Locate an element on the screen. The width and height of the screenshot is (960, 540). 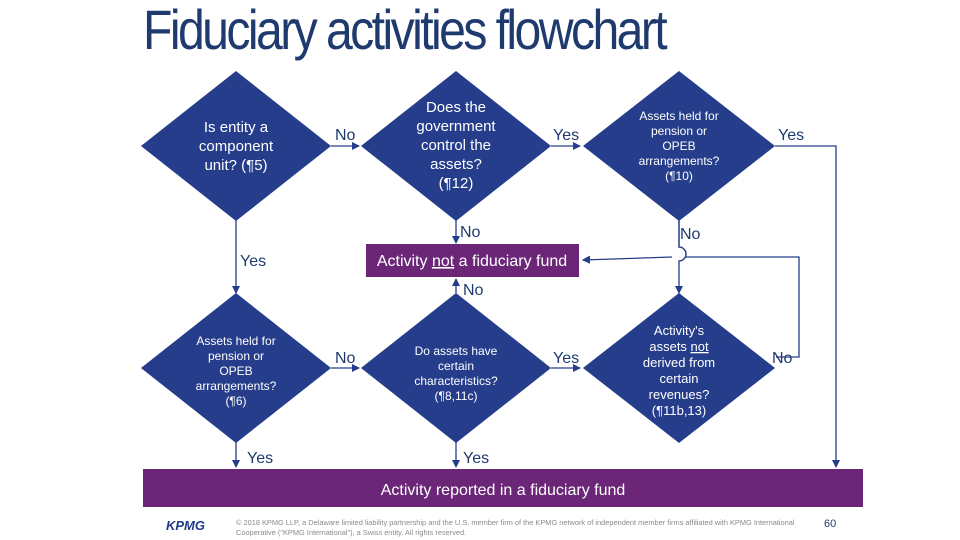
label-d1-yes: Yes is located at coordinates (253, 261).